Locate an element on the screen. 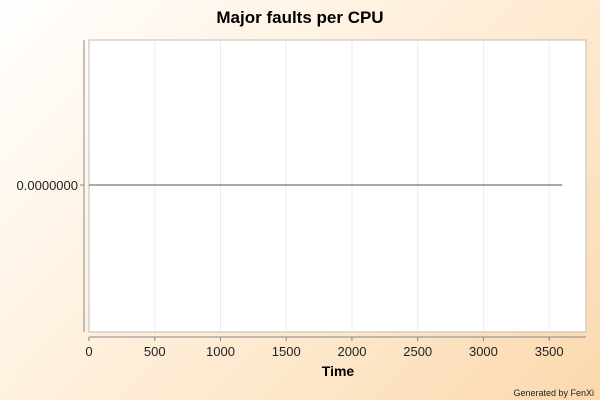  x-tick-label: 500 is located at coordinates (155, 351).